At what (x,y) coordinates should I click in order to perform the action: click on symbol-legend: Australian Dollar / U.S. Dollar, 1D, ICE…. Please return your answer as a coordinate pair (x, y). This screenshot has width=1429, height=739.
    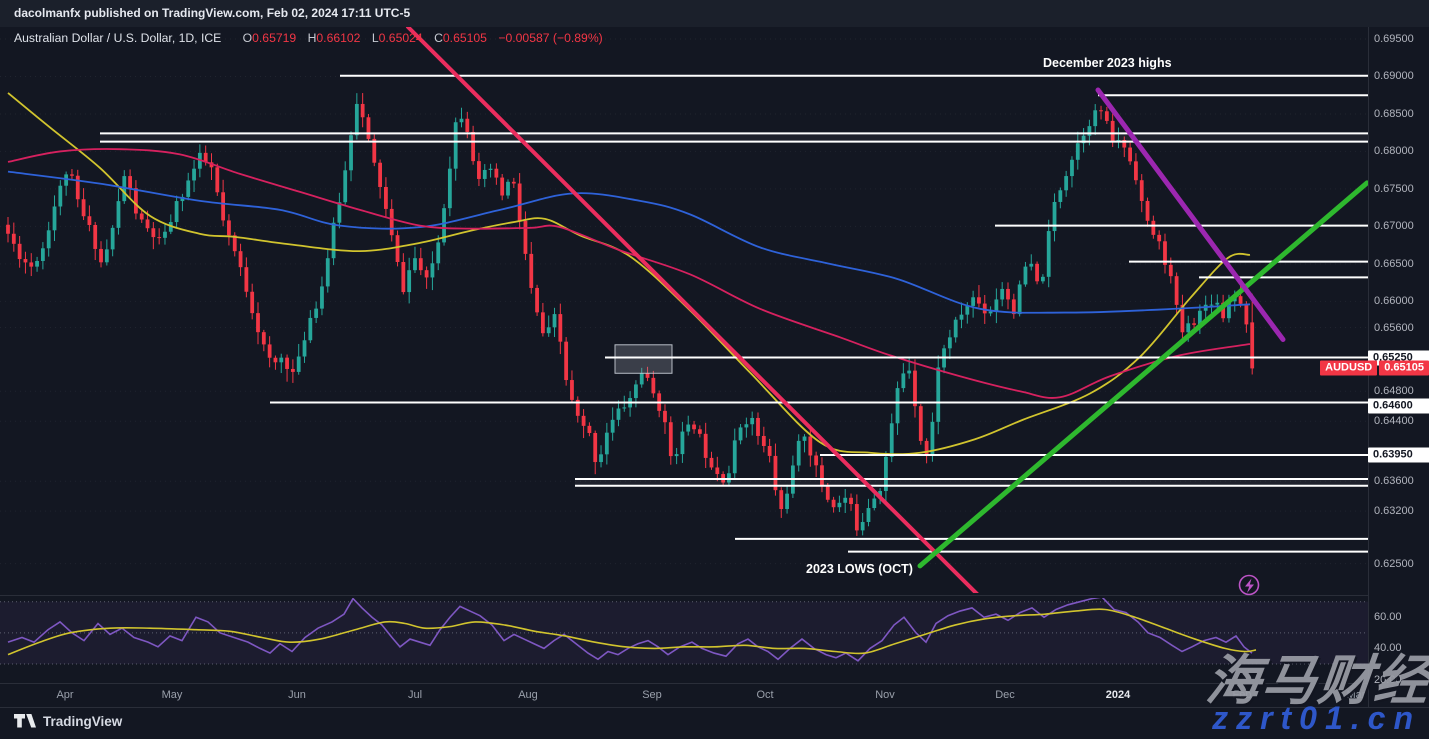
    Looking at the image, I should click on (308, 38).